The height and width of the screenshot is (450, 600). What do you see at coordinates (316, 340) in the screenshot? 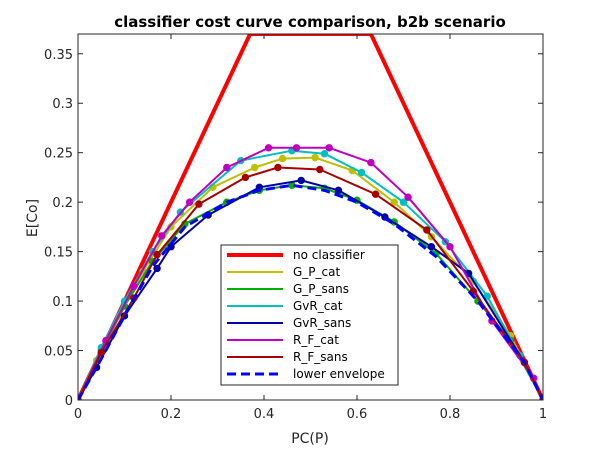
I see `legend-label: R_F_cat` at bounding box center [316, 340].